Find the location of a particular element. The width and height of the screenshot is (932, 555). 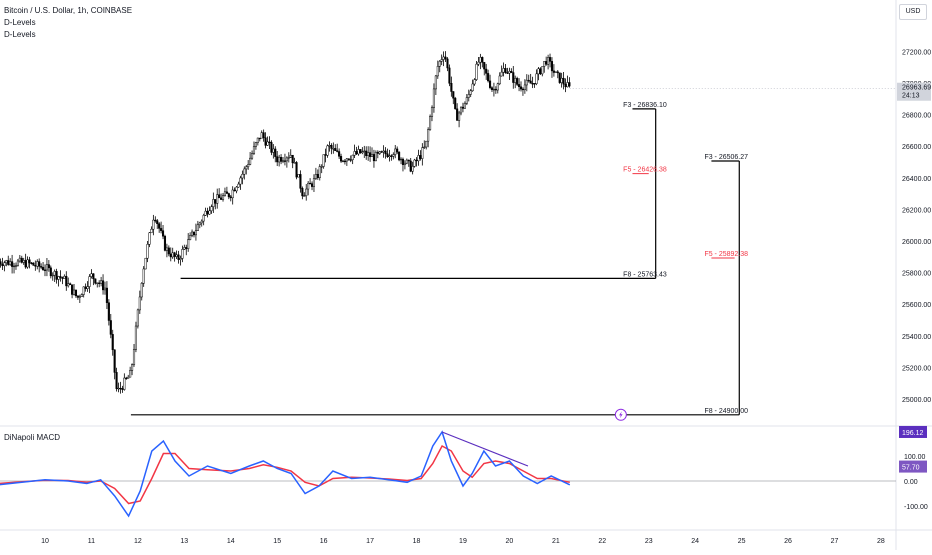

price-tick-label: 26600.00 is located at coordinates (916, 147).